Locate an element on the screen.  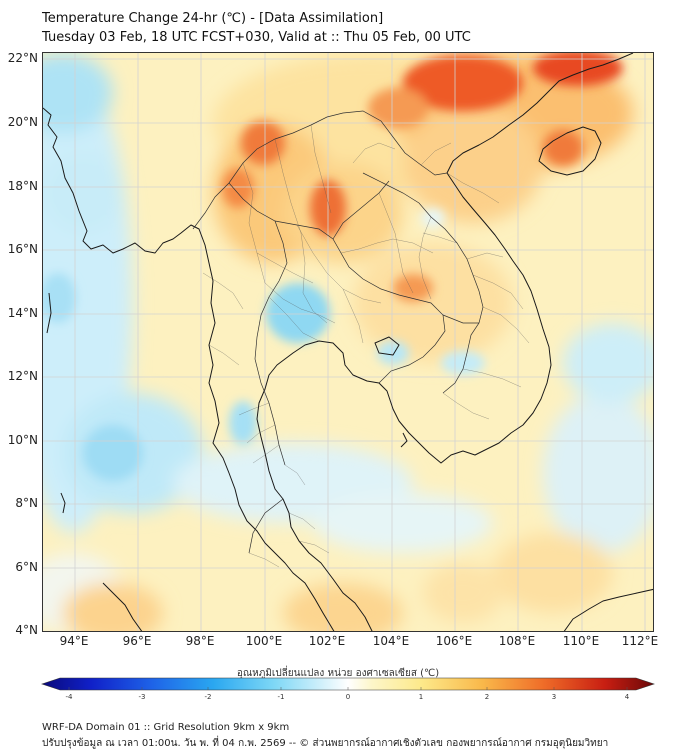
lat-label-16: 16°N is located at coordinates (22, 249).